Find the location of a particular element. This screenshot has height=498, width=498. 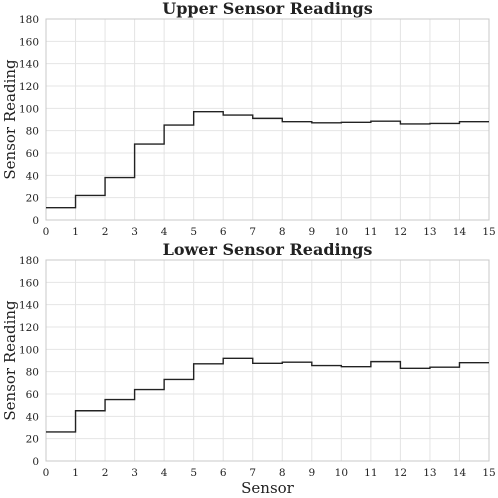

chart-title: Lower Sensor Readings is located at coordinates (268, 249).